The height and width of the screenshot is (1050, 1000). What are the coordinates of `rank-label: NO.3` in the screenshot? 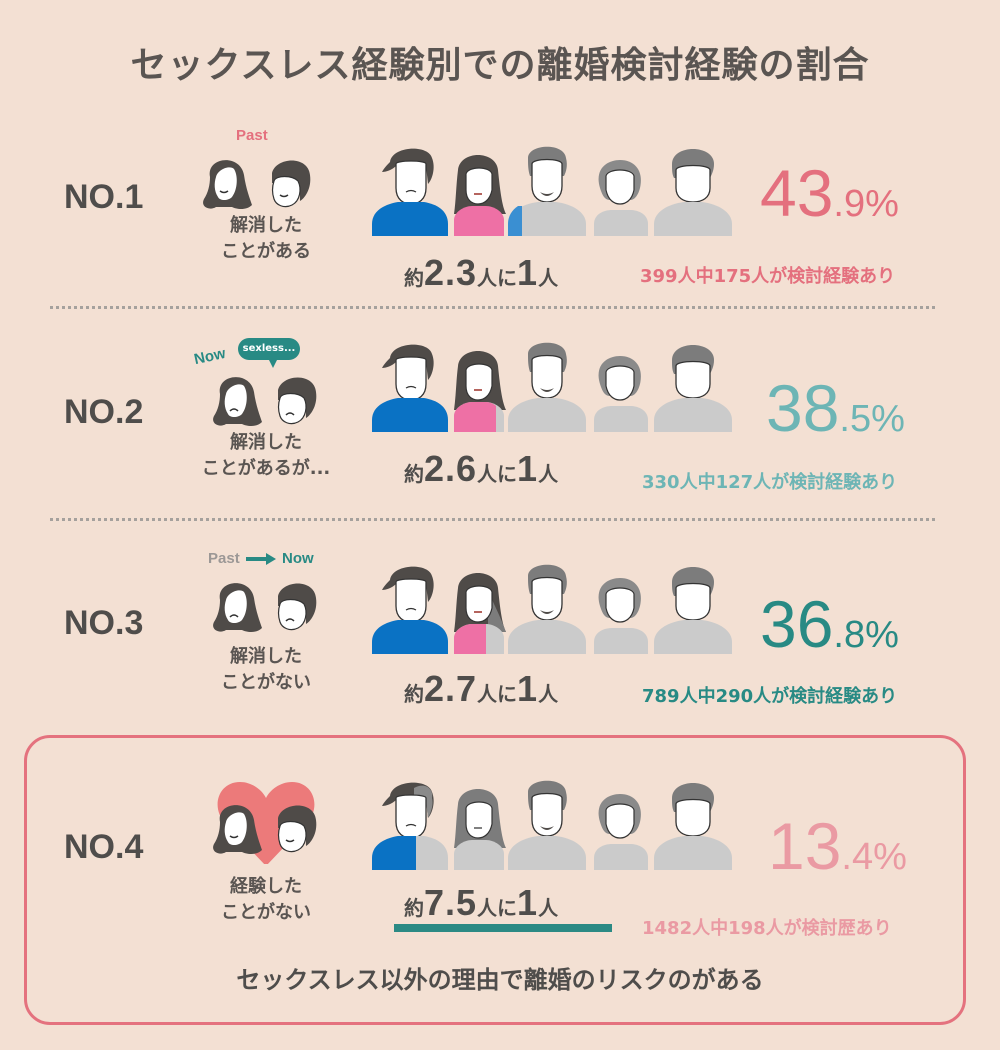 It's located at (104, 623).